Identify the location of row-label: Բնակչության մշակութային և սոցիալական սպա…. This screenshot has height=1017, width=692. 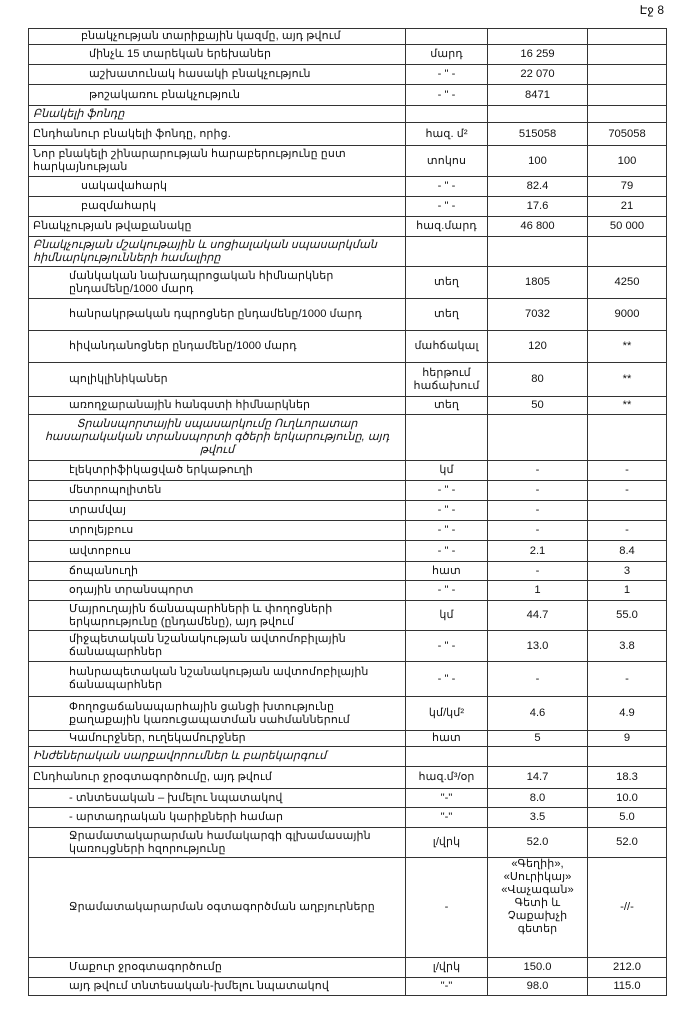
(217, 251).